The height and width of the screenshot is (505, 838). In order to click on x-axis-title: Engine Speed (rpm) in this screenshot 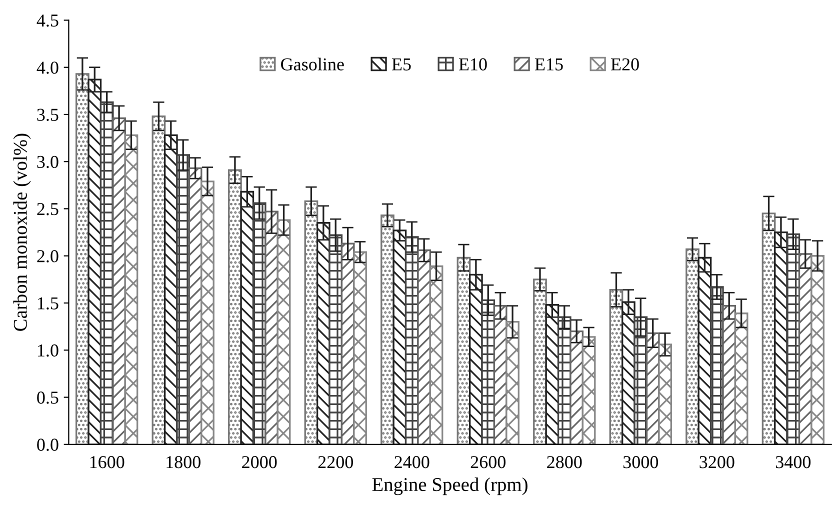, I will do `click(450, 486)`.